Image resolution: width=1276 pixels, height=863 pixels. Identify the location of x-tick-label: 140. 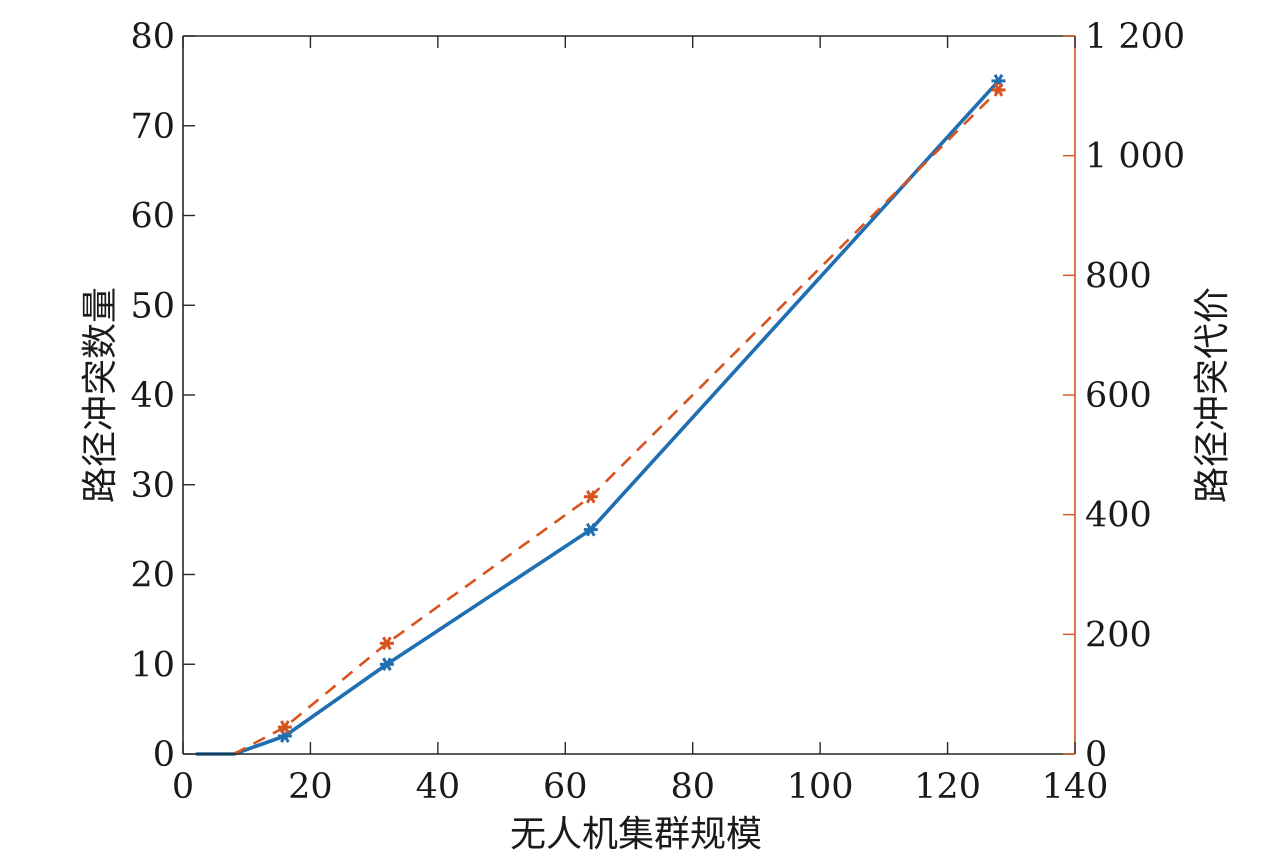
(1075, 787).